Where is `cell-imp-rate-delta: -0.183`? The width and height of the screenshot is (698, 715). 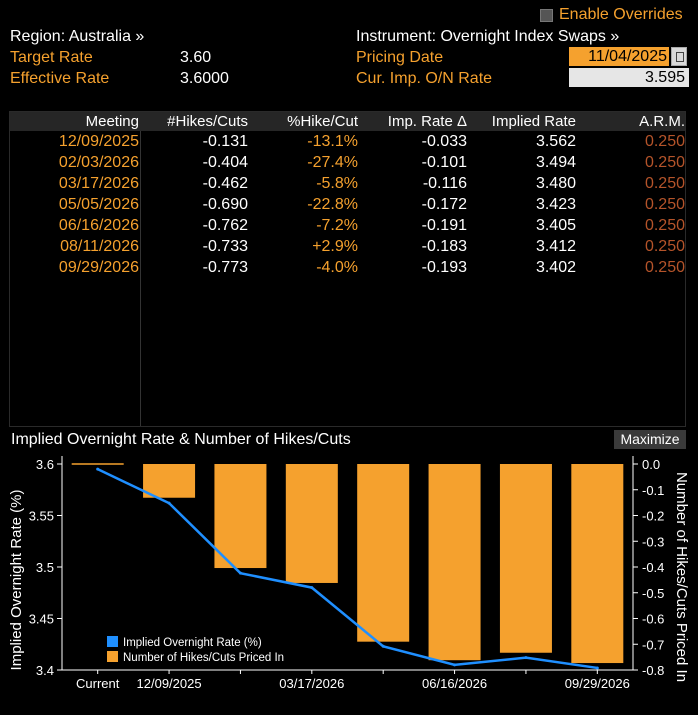 cell-imp-rate-delta: -0.183 is located at coordinates (444, 246).